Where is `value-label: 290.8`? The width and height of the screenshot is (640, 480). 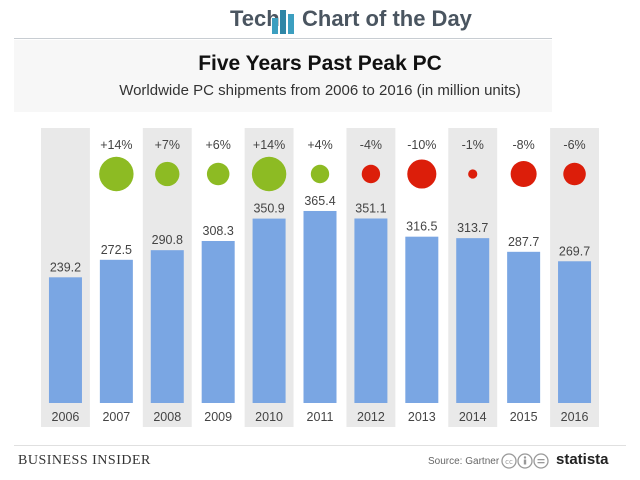 value-label: 290.8 is located at coordinates (167, 240).